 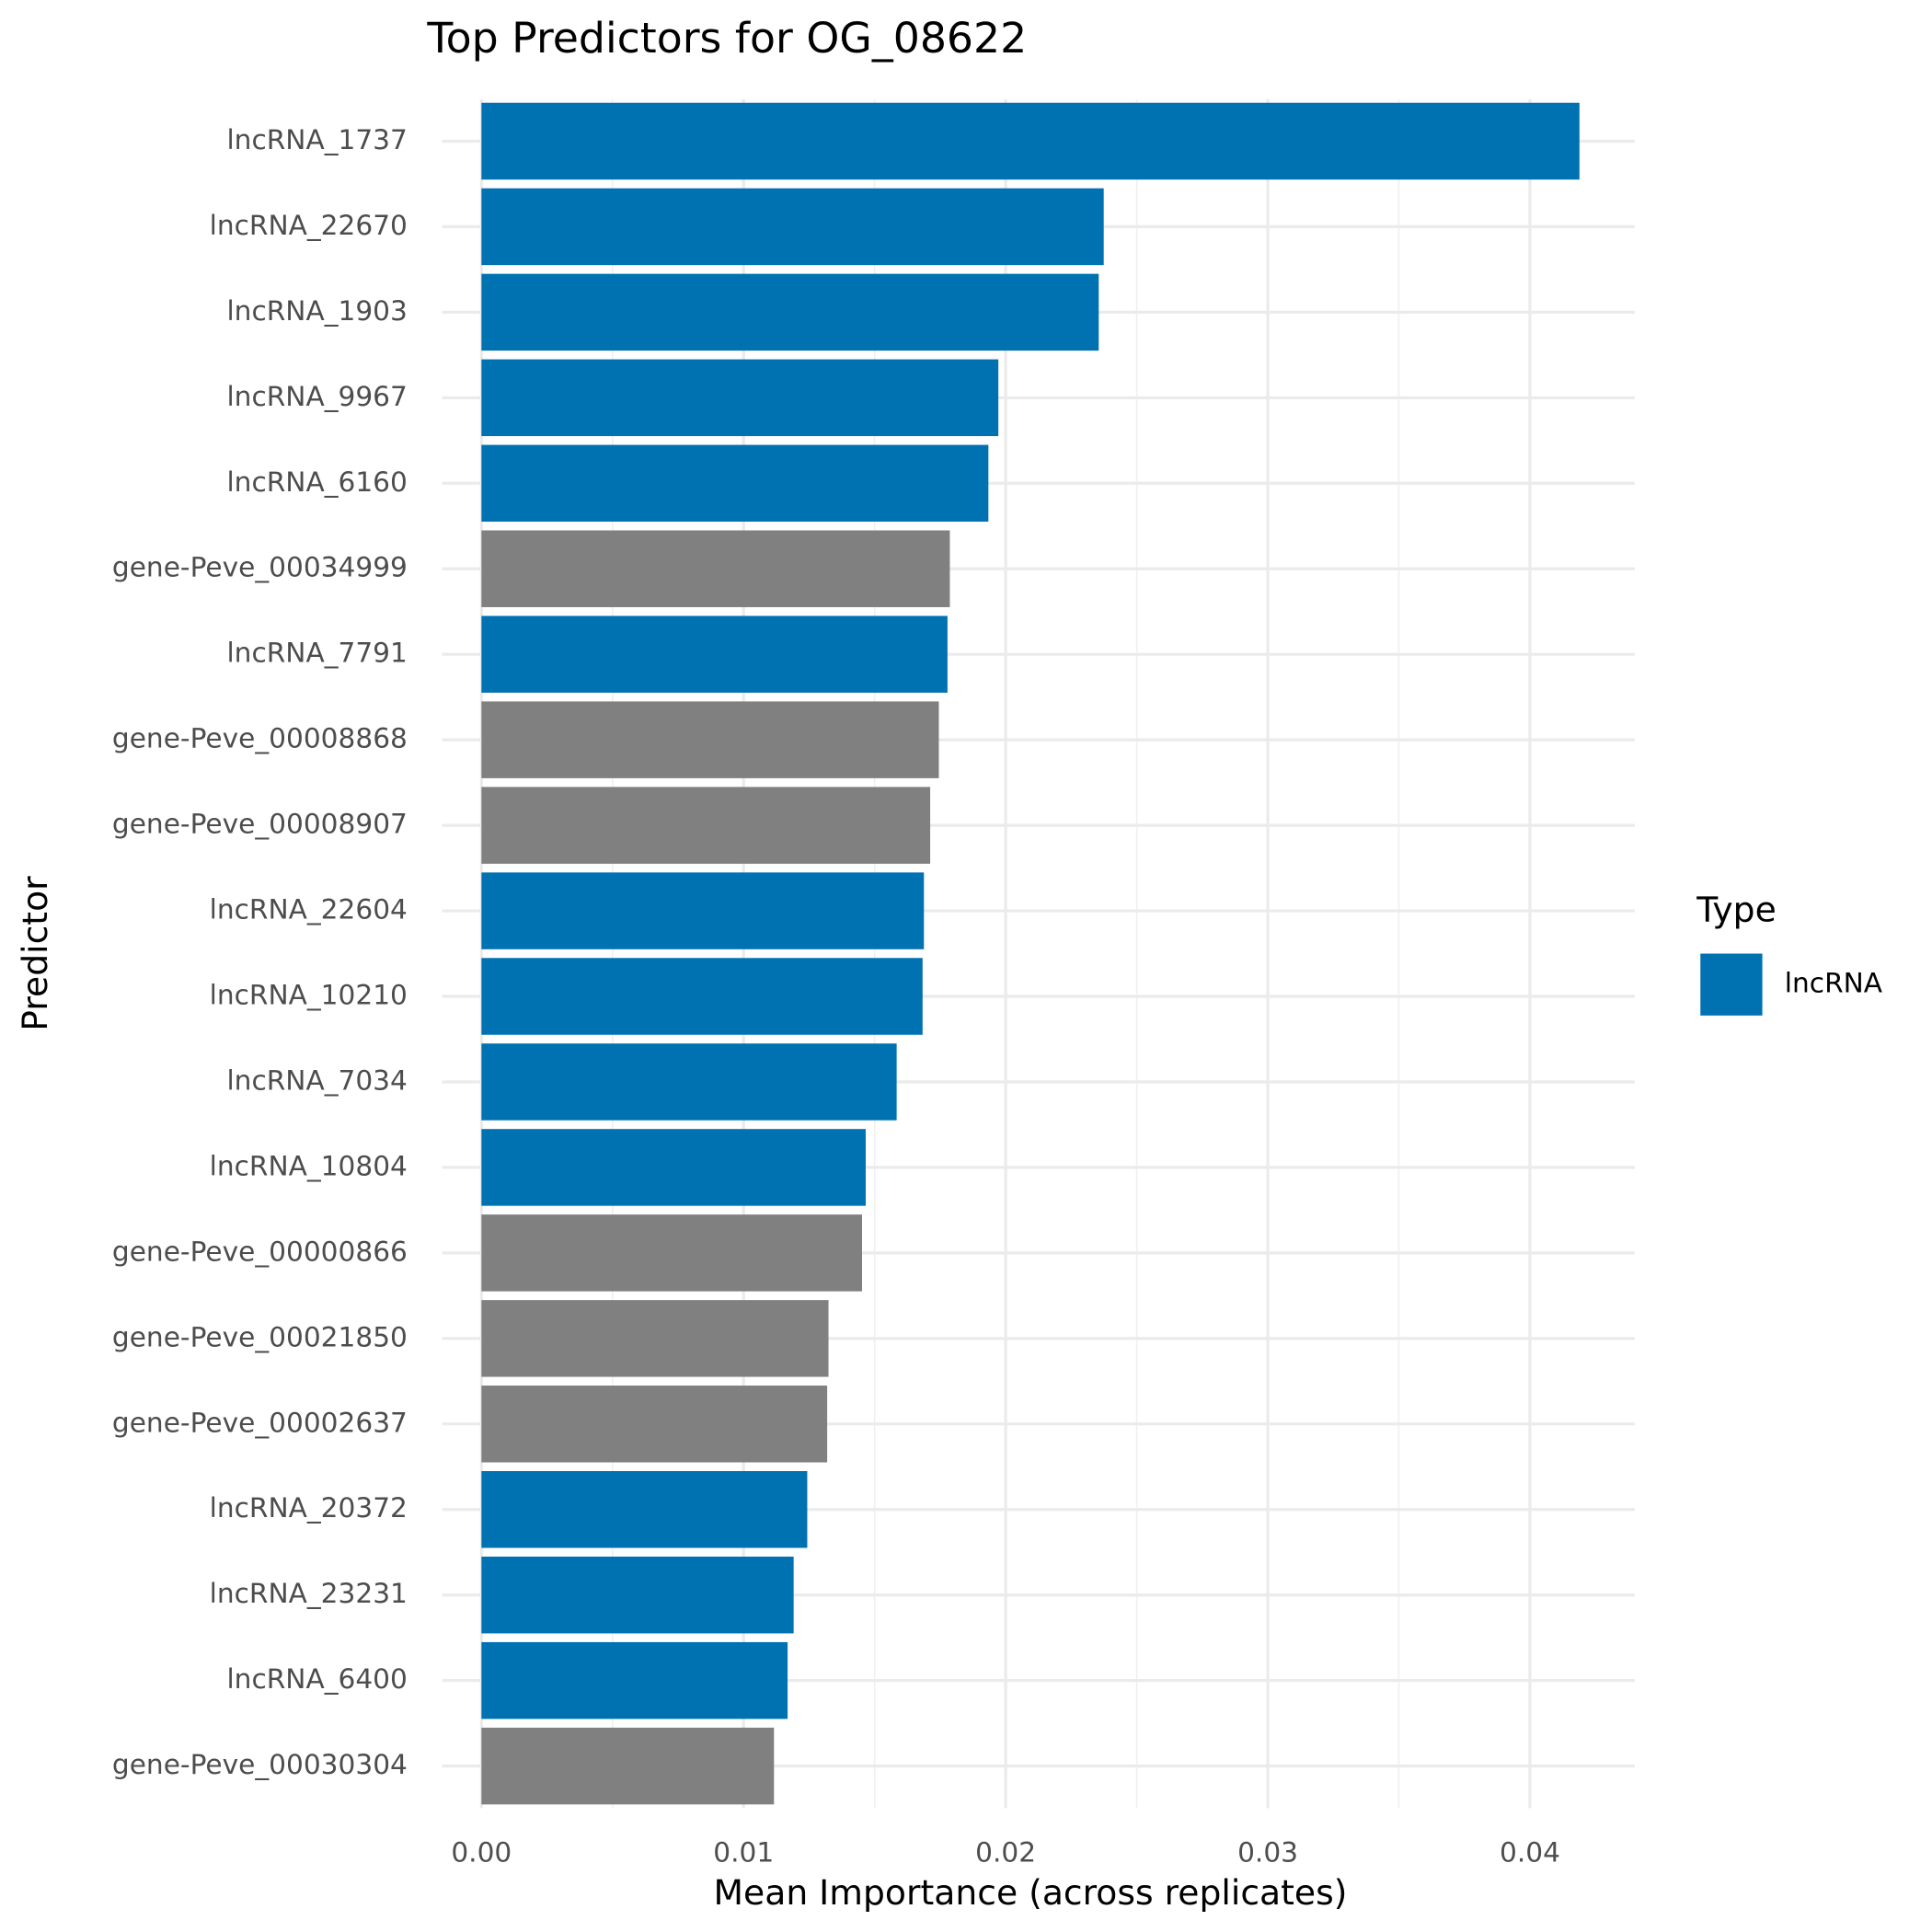 I want to click on y-tick-label: lncRNA_22604, so click(x=309, y=910).